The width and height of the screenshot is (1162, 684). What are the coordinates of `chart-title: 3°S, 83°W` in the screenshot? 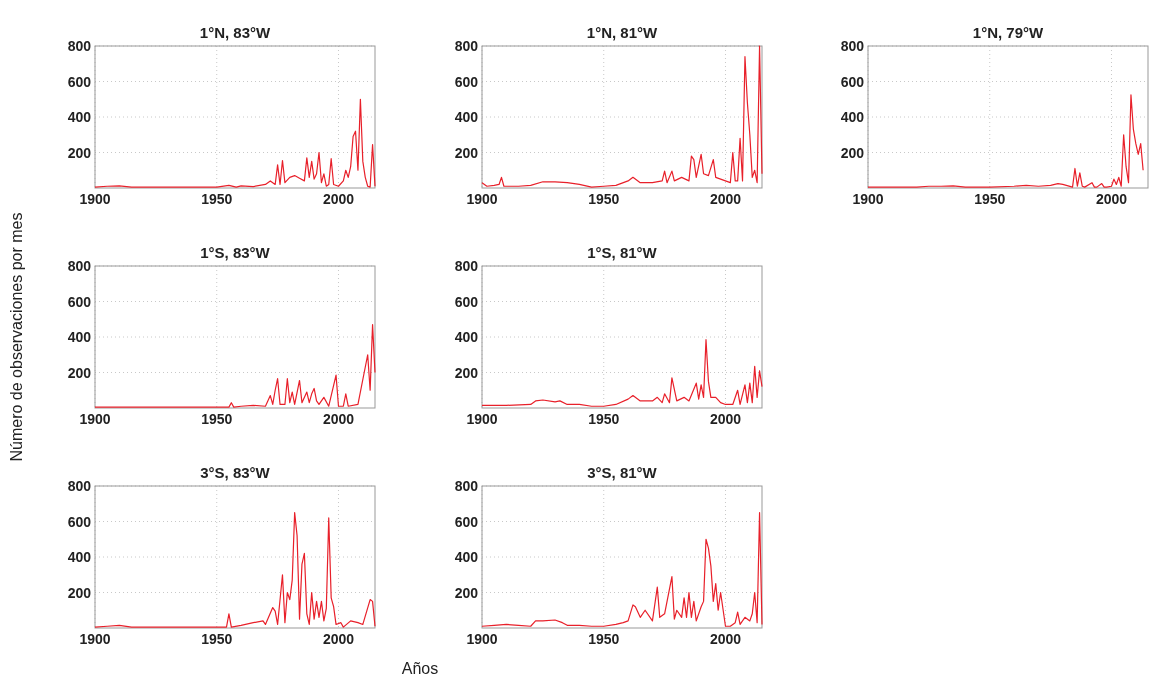 It's located at (235, 472).